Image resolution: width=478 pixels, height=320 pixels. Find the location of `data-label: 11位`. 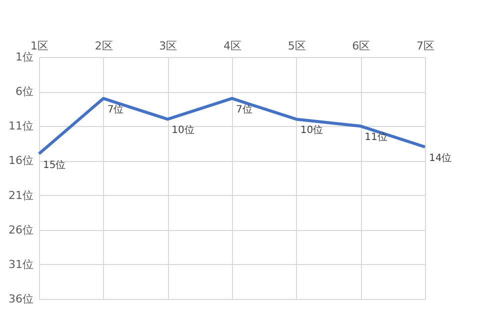

data-label: 11位 is located at coordinates (376, 137).